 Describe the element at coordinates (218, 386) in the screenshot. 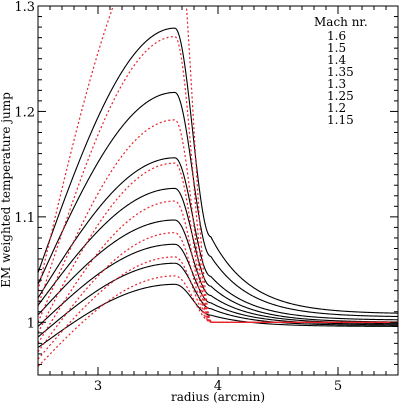

I see `x-tick-label: 4` at that location.